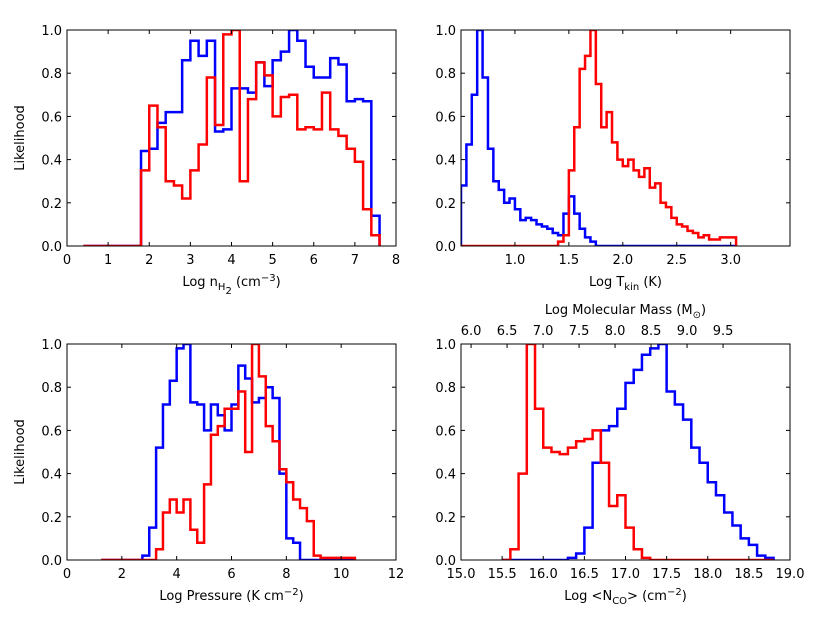  What do you see at coordinates (619, 601) in the screenshot?
I see `x-axis-label-part: CO` at bounding box center [619, 601].